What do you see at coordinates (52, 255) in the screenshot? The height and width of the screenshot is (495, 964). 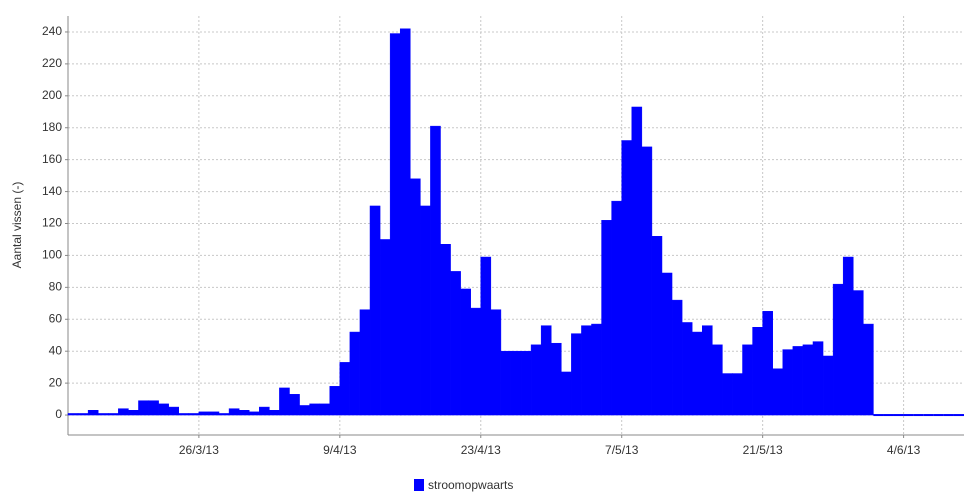 I see `y-tick-label: 100` at bounding box center [52, 255].